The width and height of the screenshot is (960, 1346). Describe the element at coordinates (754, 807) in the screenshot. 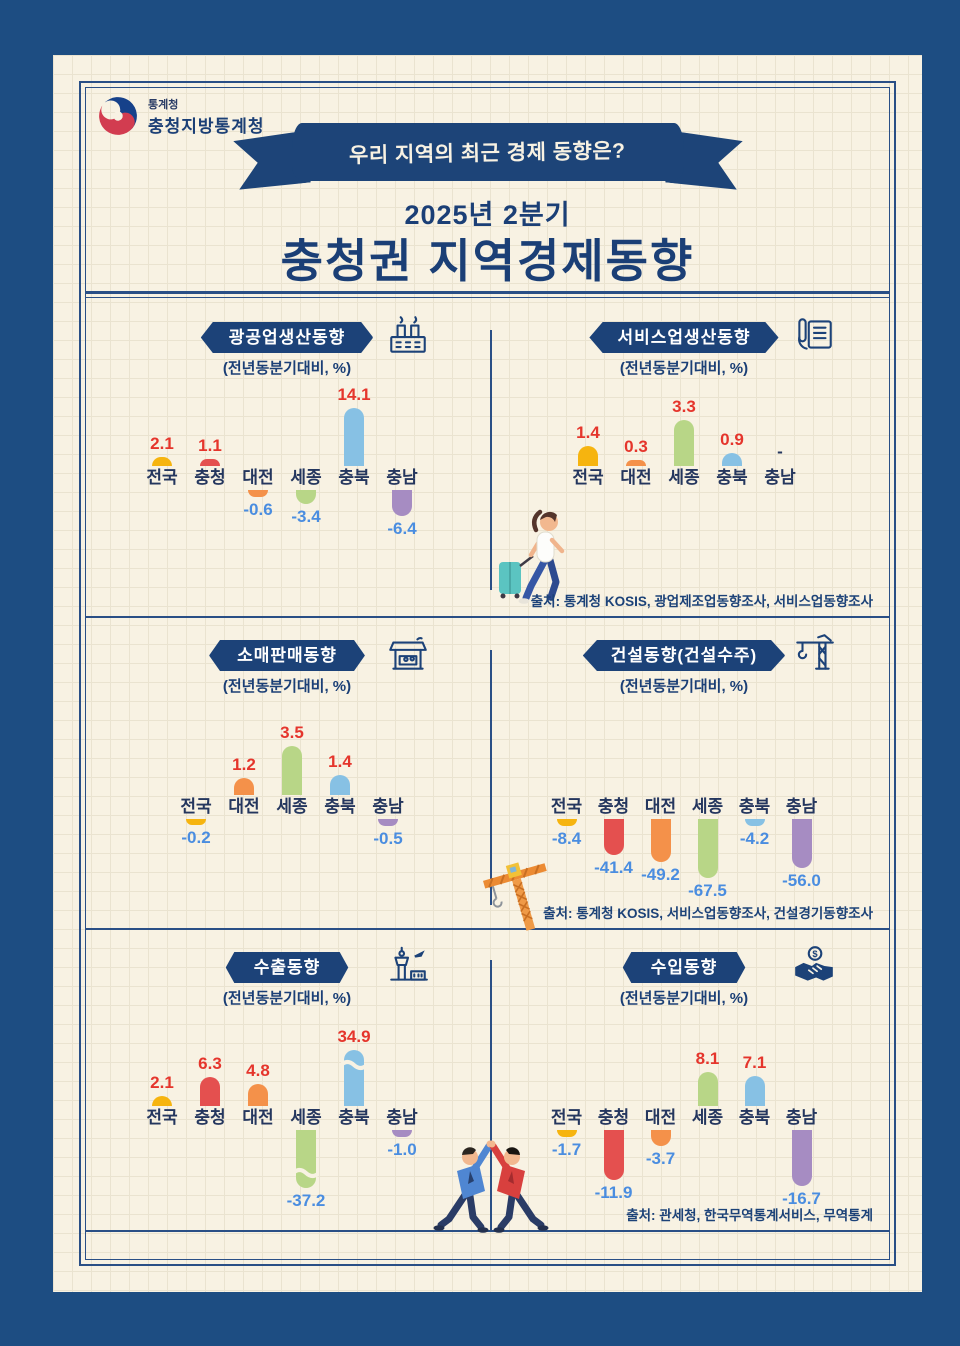

I see `bar-column: 충북 -4.2` at that location.